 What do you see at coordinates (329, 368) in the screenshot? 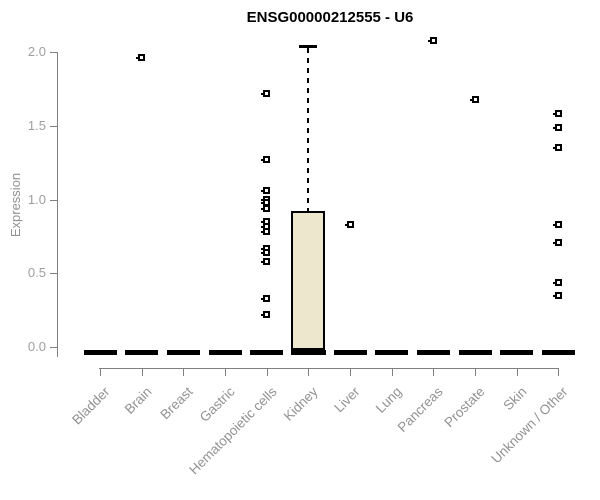
I see `x-axis-line` at bounding box center [329, 368].